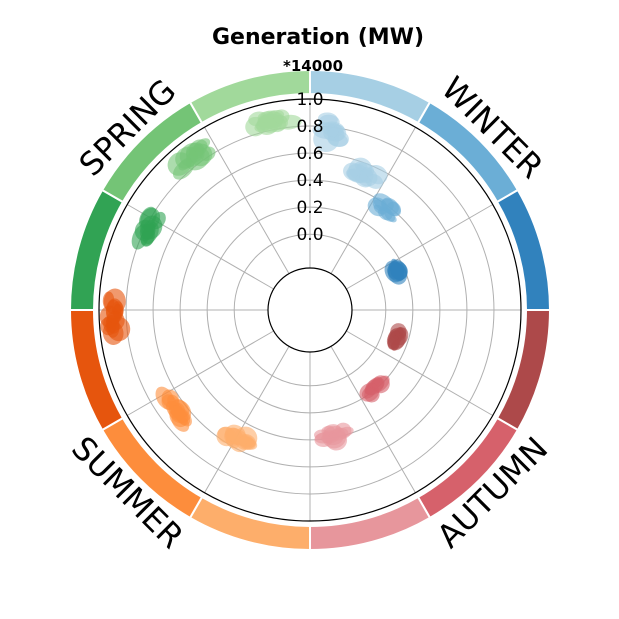  Describe the element at coordinates (309, 100) in the screenshot. I see `radial-tick-label: 1.0` at that location.